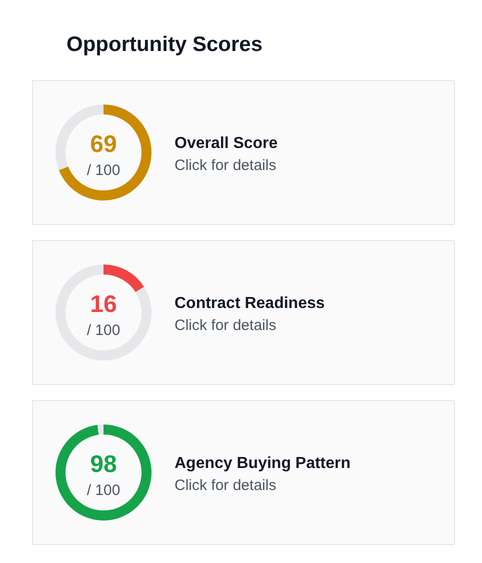  What do you see at coordinates (103, 144) in the screenshot?
I see `data-label: 69` at bounding box center [103, 144].